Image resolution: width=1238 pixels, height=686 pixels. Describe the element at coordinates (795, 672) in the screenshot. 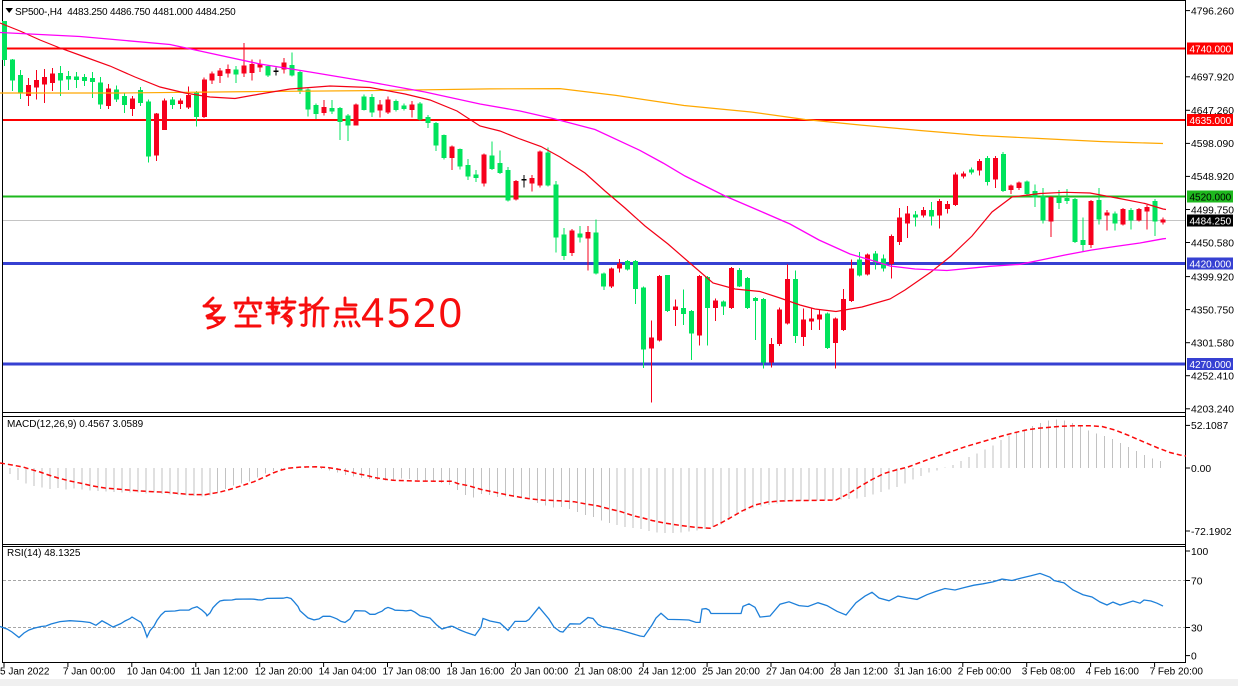

I see `svg-text: 27 Jan 04:00` at that location.